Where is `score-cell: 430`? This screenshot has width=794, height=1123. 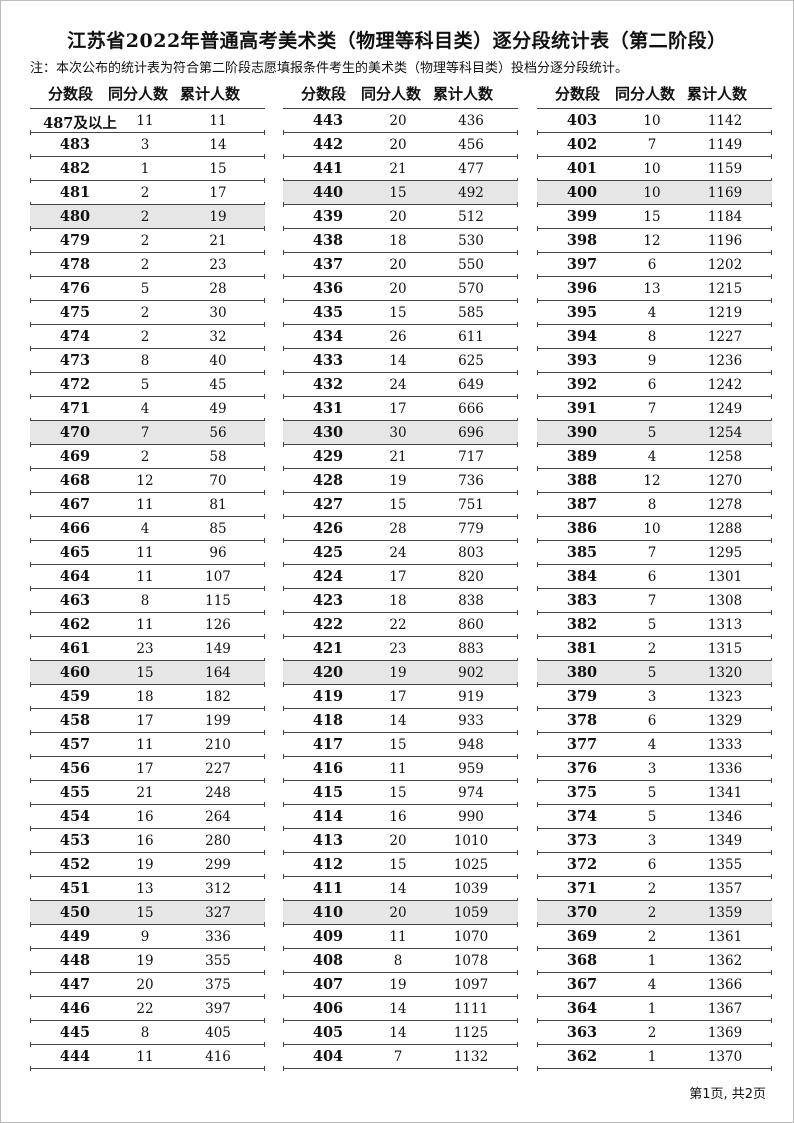
score-cell: 430 is located at coordinates (328, 432).